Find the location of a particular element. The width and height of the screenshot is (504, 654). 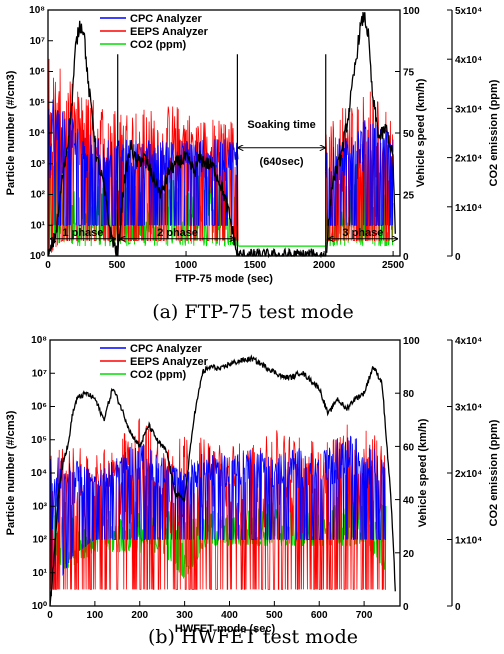

x-tick-label: 300 is located at coordinates (184, 615).